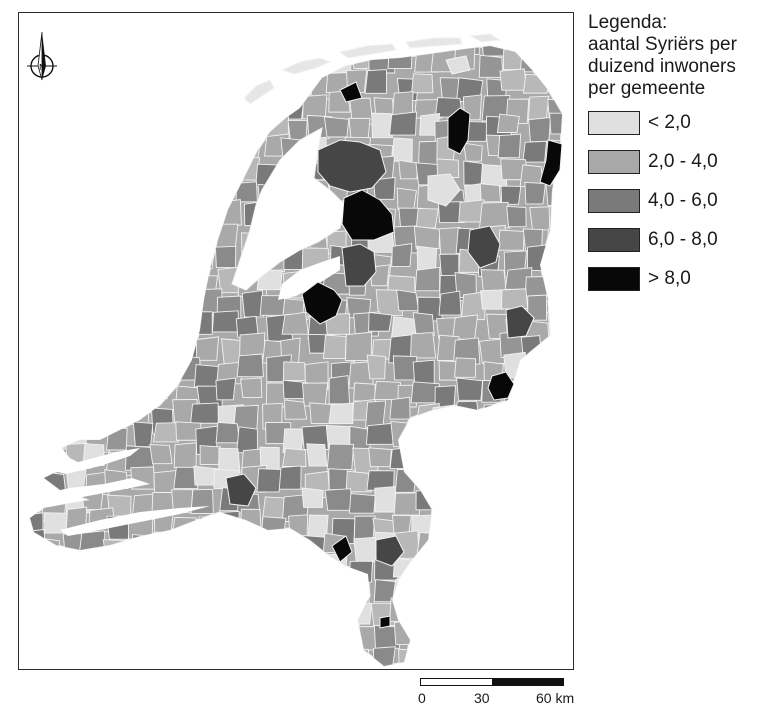 Image resolution: width=762 pixels, height=720 pixels. I want to click on legend-label: 2,0 - 4,0, so click(683, 161).